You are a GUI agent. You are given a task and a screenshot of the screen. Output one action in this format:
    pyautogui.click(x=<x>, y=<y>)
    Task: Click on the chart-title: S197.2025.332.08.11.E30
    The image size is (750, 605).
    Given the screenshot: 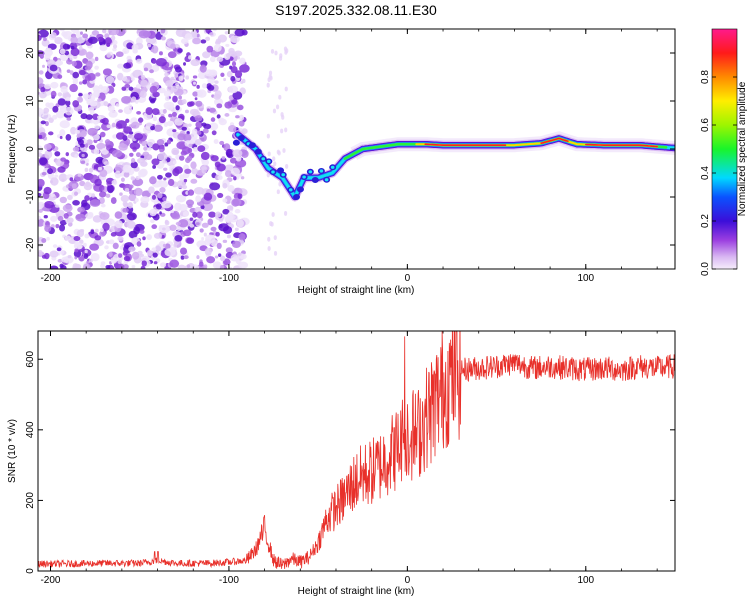 What is the action you would take?
    pyautogui.click(x=356, y=10)
    